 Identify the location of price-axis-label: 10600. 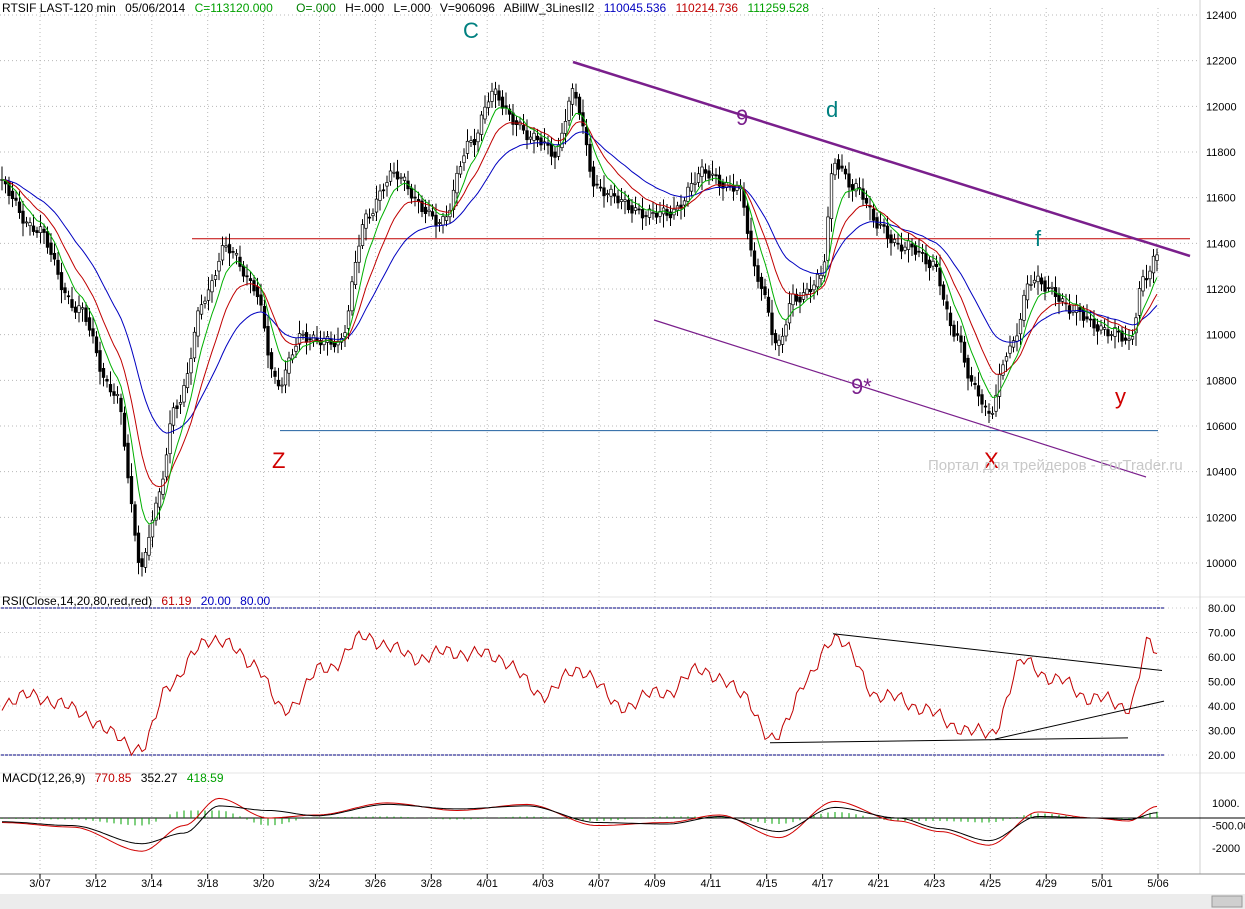
(1221, 427).